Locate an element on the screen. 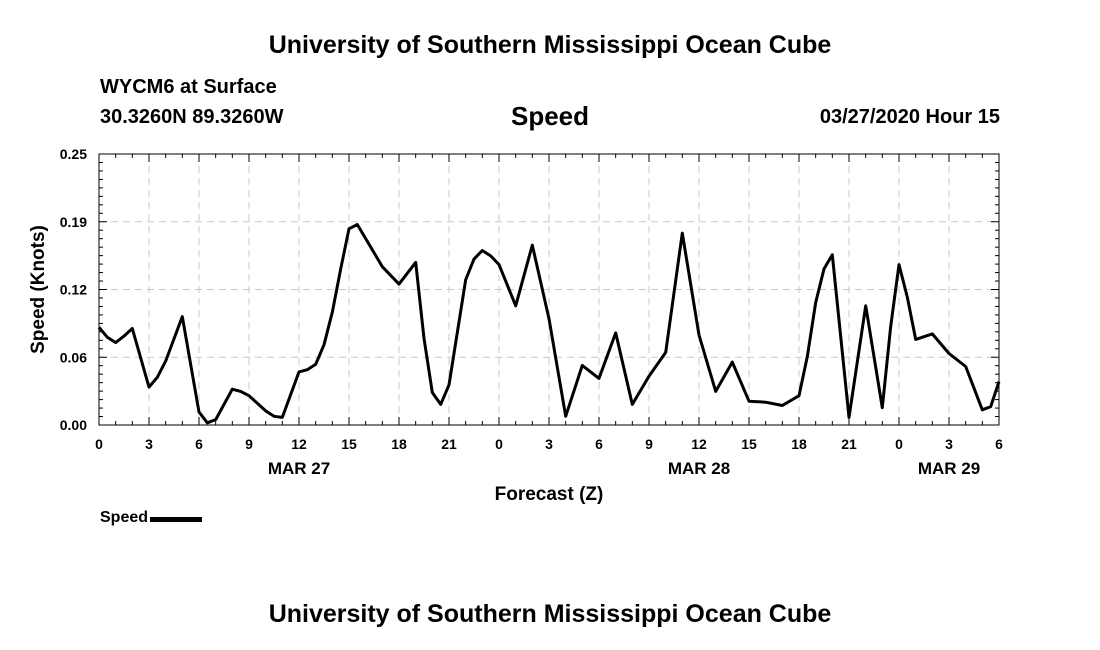  y-tick-label: 0.25 is located at coordinates (73, 154).